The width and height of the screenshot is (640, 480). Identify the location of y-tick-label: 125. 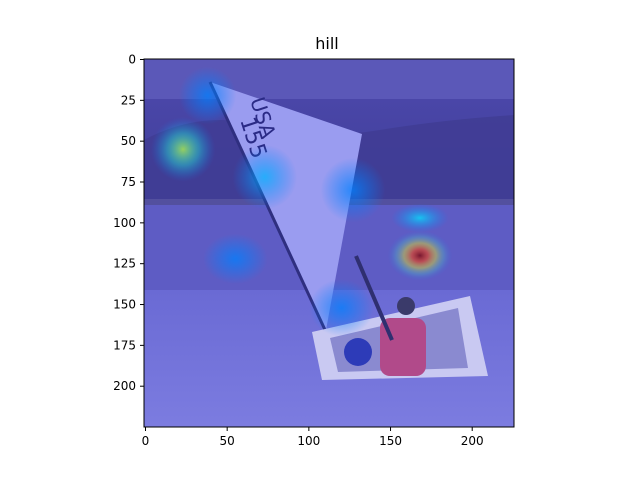
(124, 264).